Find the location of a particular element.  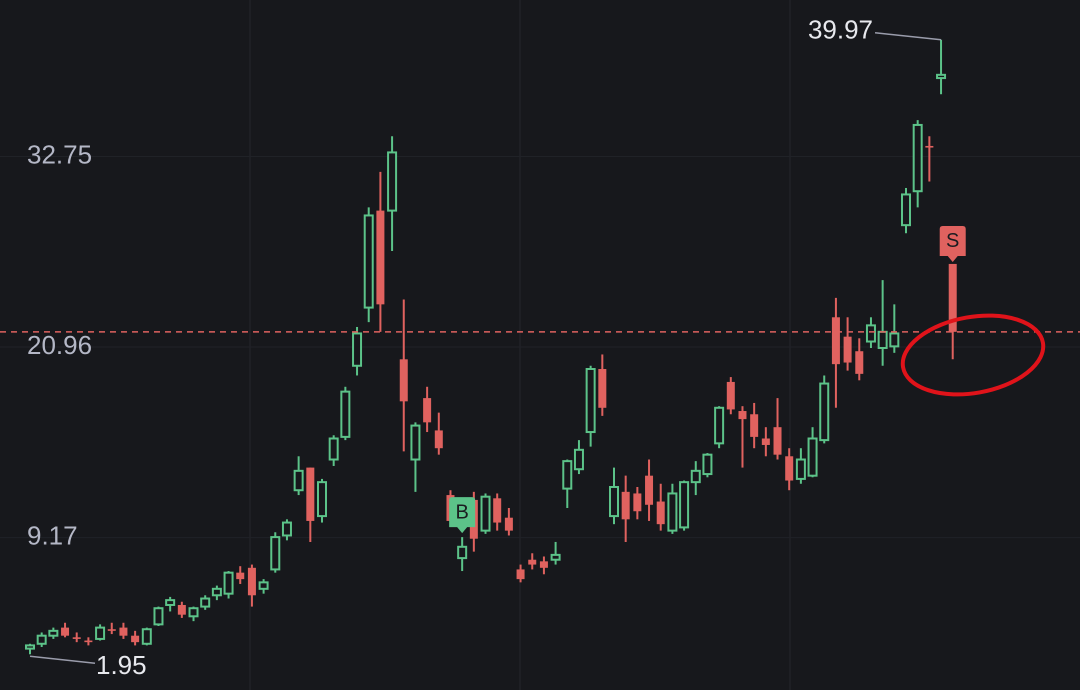

y-tick-label: 32.75 is located at coordinates (59, 154).